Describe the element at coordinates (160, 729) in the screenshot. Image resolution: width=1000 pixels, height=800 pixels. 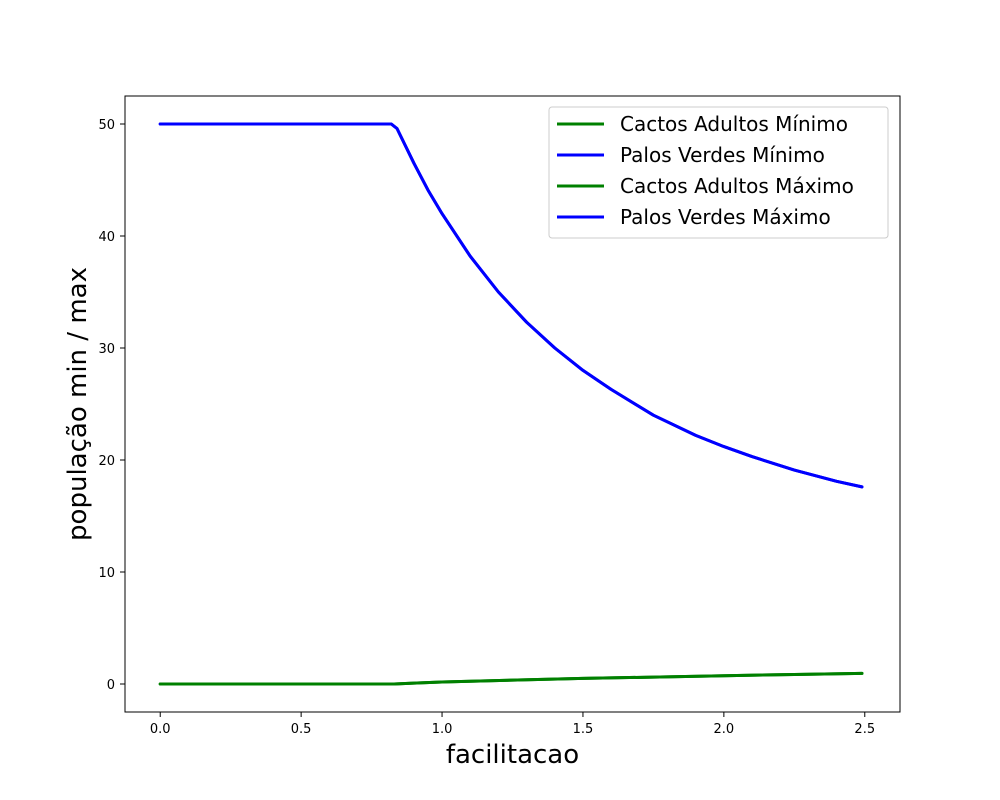
I see `x-tick-label: 0.0` at that location.